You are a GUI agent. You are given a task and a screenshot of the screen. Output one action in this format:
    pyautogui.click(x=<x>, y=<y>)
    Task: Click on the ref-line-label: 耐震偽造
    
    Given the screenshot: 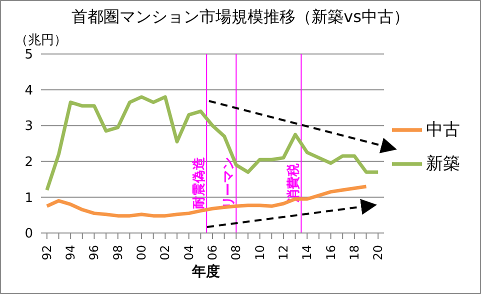 What is the action you would take?
    pyautogui.click(x=200, y=182)
    